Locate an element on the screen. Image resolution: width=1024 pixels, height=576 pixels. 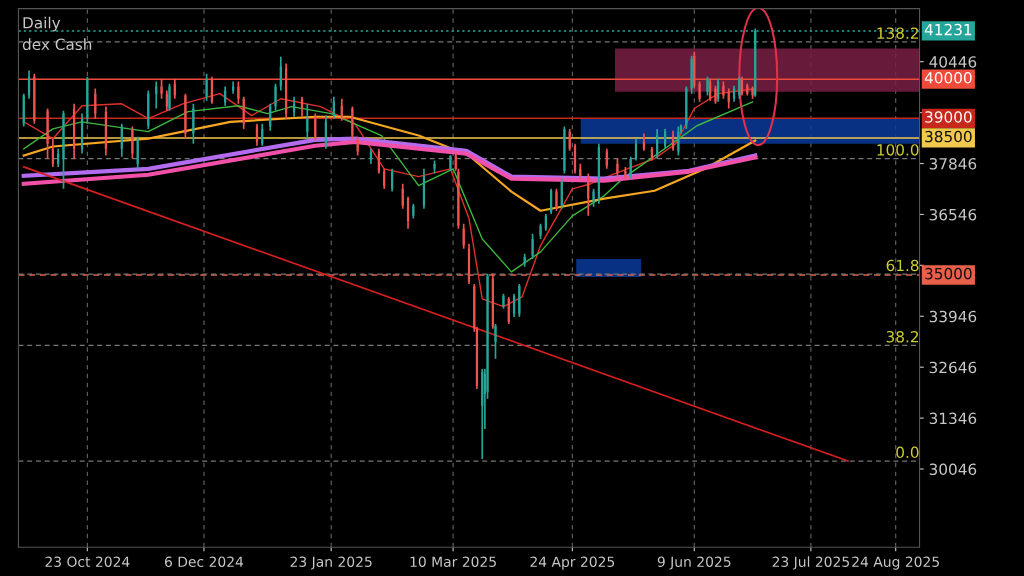
annotation: 100.0 is located at coordinates (898, 150).